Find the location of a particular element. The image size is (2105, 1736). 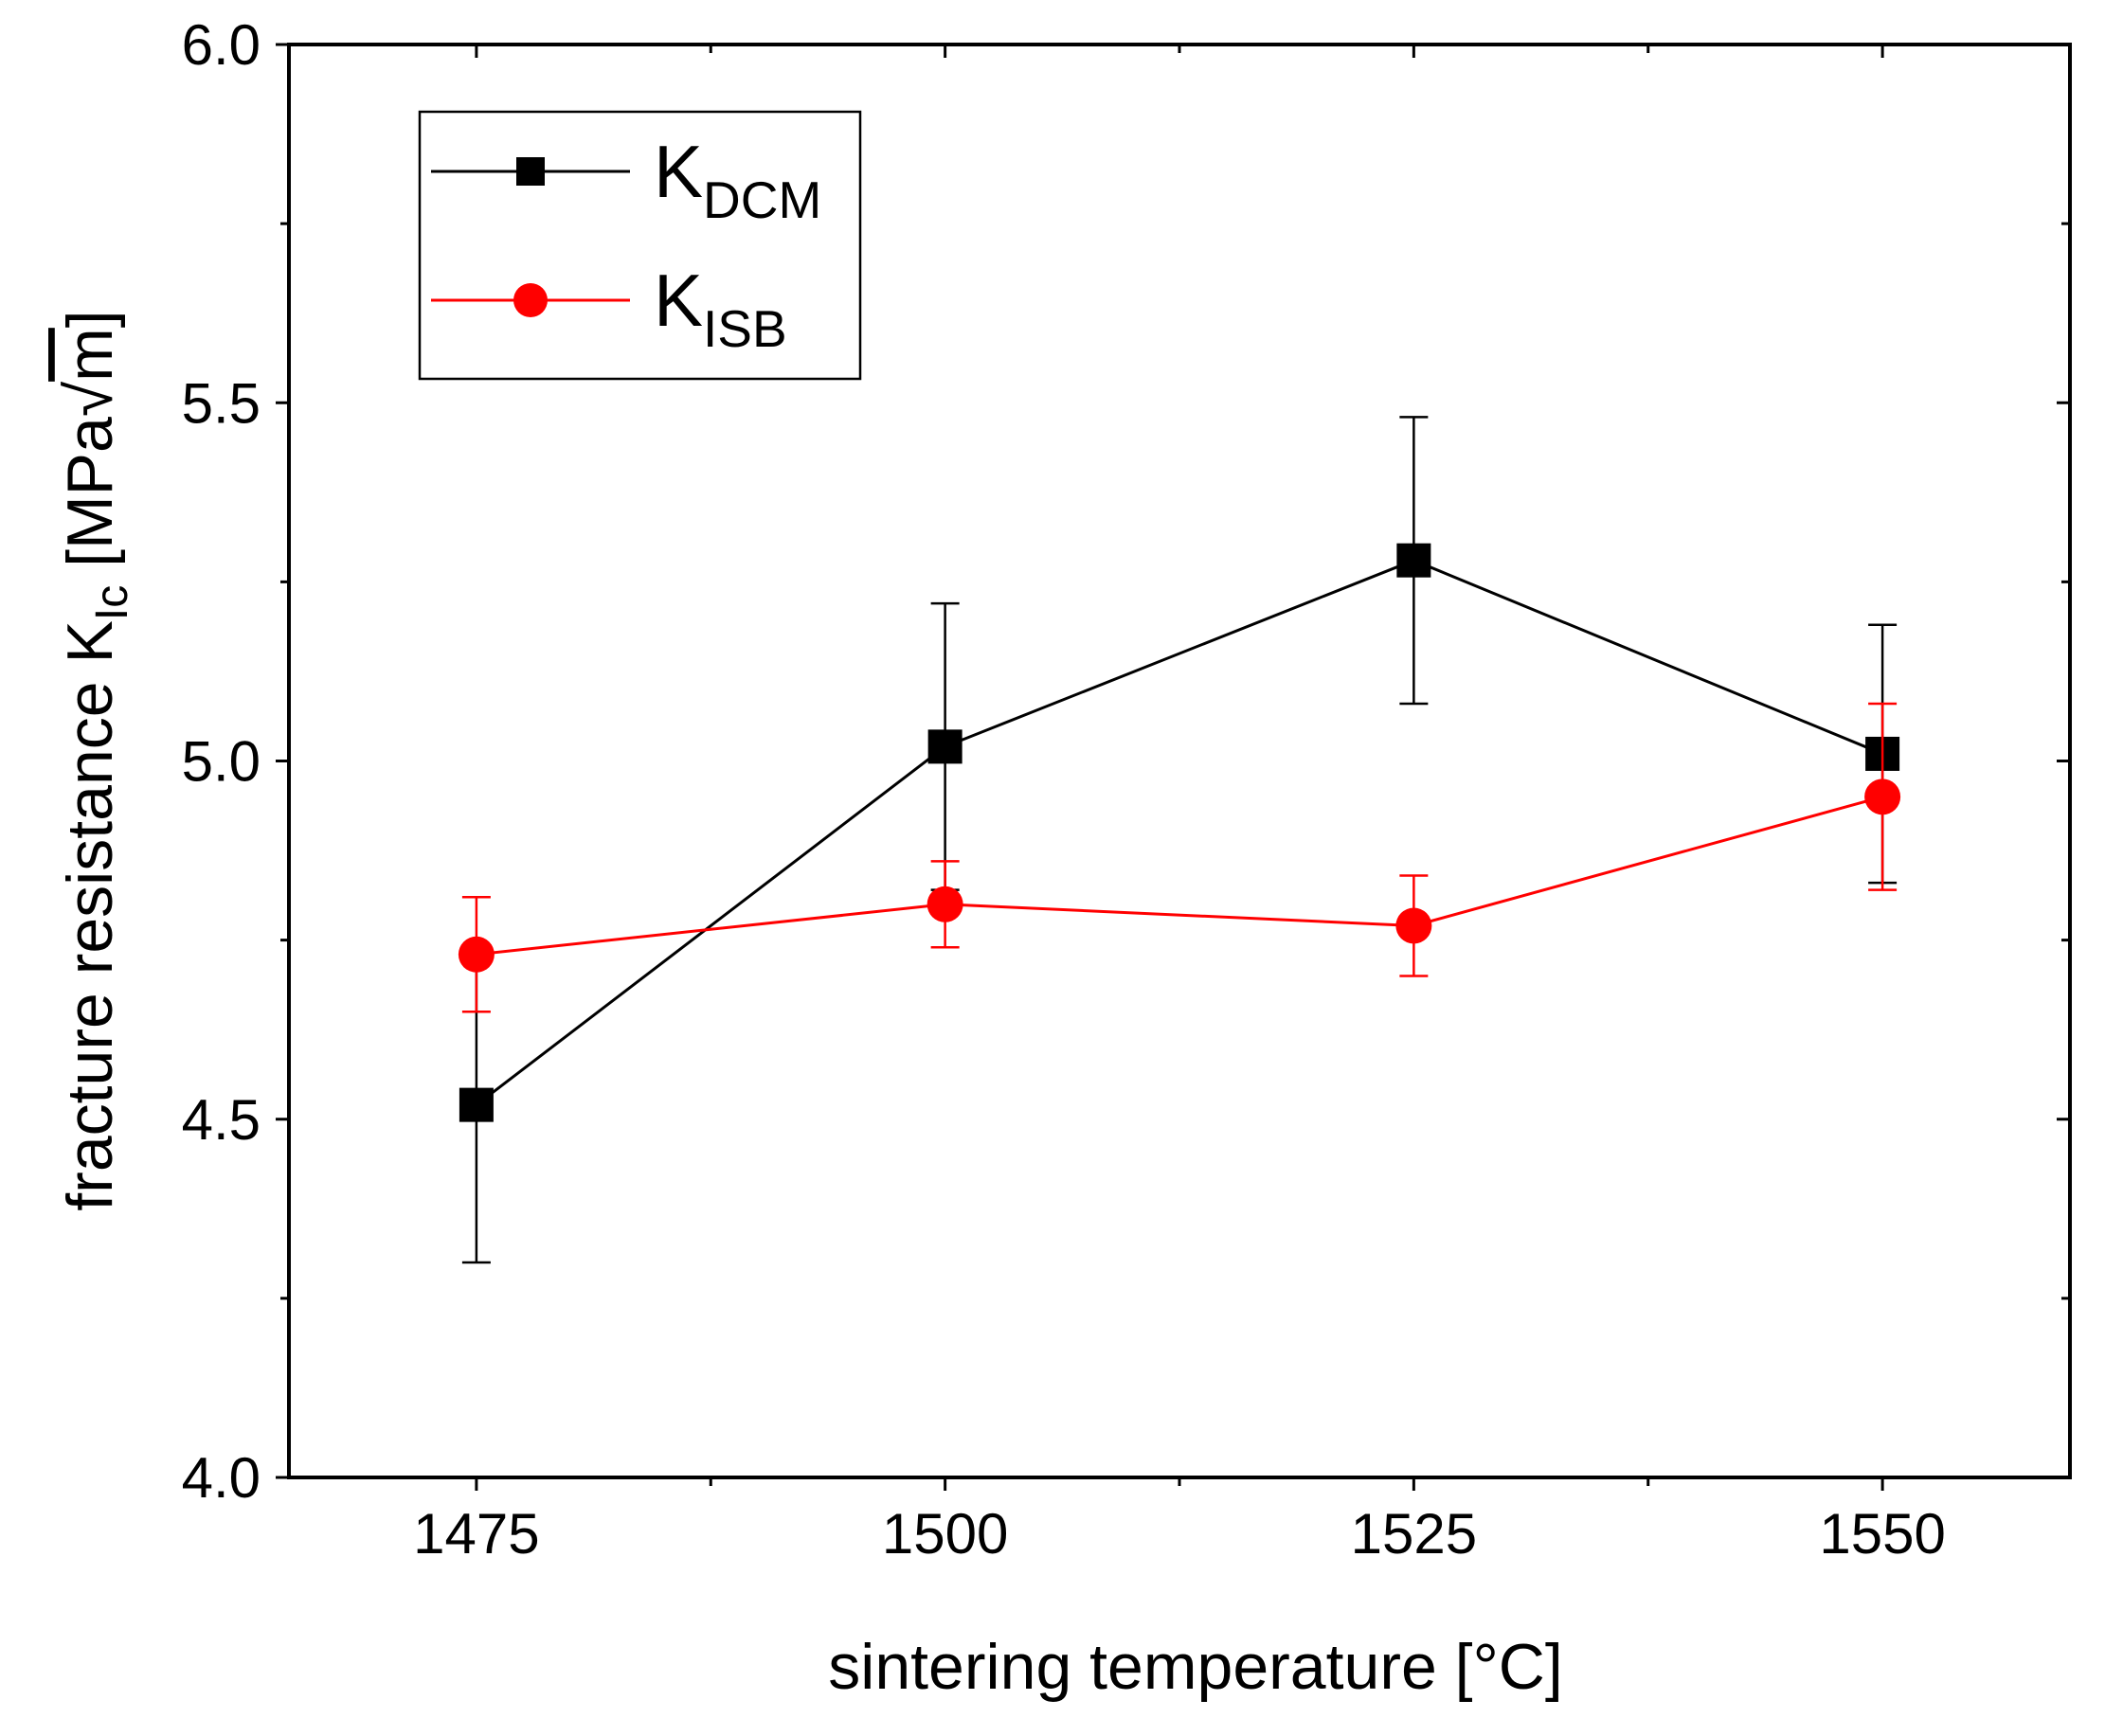

legend-label-dcm: KDCM is located at coordinates (738, 179).